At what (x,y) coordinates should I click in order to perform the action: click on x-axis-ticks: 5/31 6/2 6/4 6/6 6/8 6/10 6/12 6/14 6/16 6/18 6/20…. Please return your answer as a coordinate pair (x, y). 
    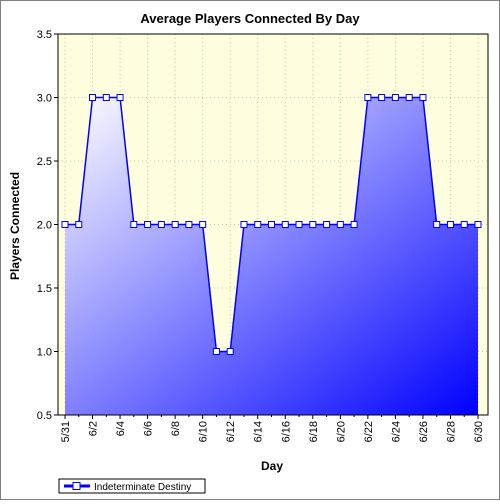
    Looking at the image, I should click on (272, 428).